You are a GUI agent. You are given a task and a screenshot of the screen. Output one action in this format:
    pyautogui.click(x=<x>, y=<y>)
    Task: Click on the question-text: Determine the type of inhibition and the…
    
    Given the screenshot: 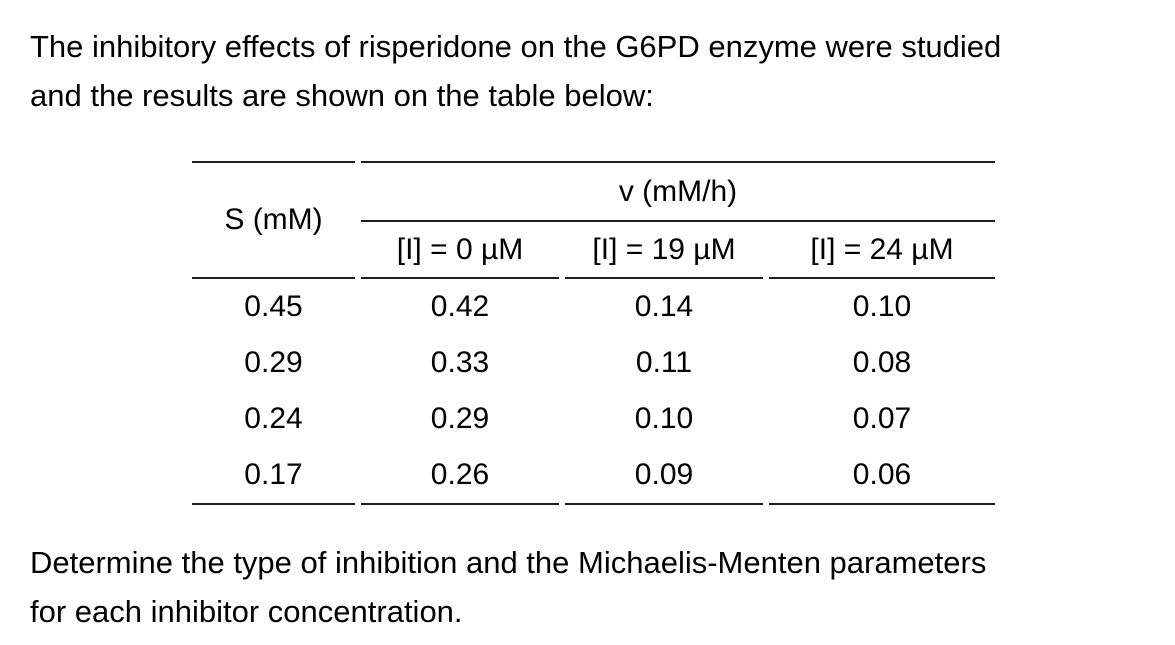 What is the action you would take?
    pyautogui.click(x=508, y=587)
    